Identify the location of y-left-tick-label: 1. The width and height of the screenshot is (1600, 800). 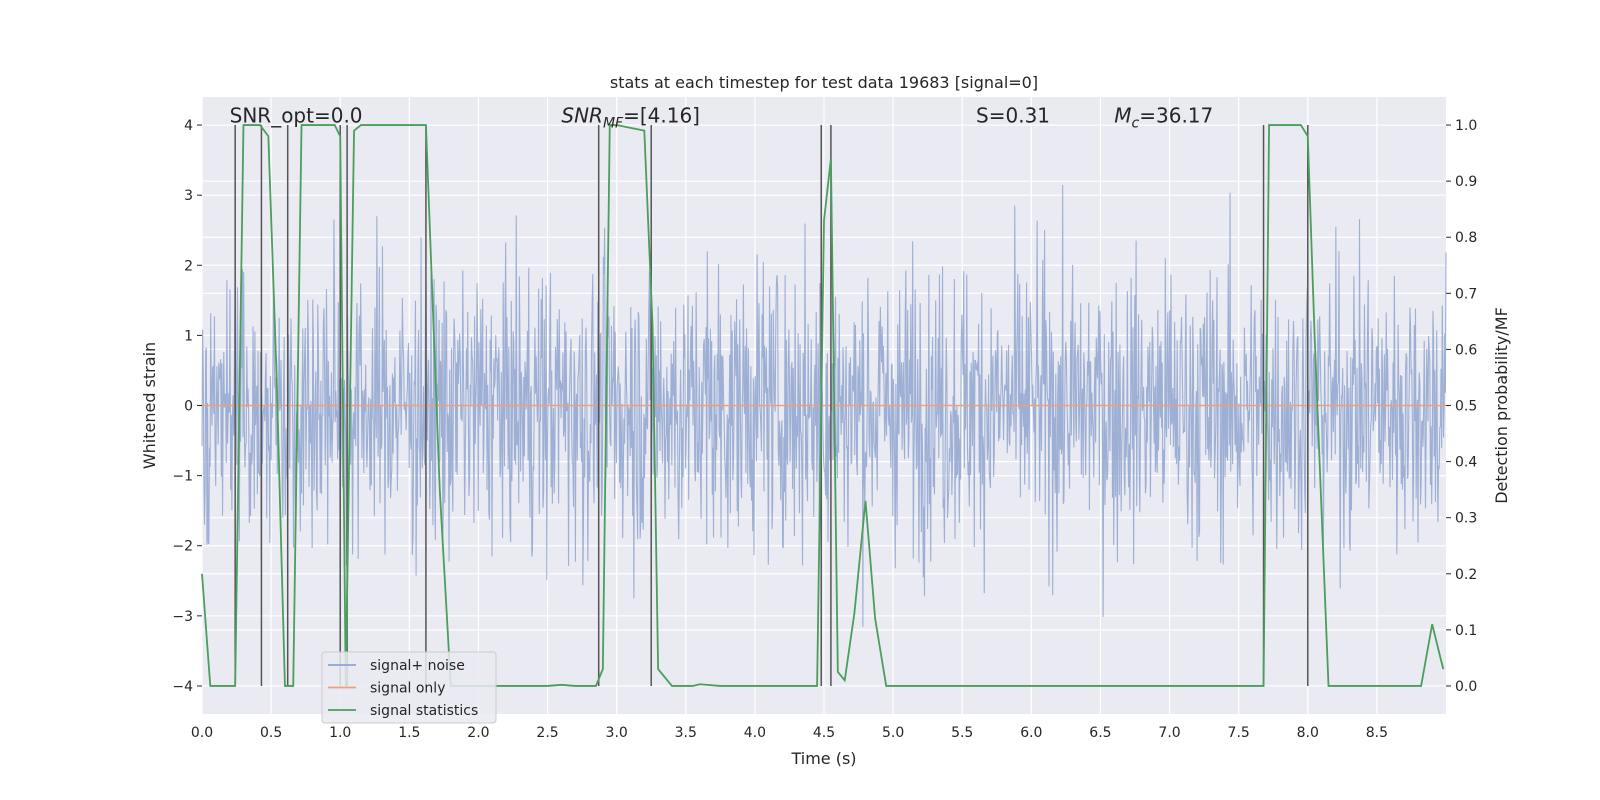
(188, 336).